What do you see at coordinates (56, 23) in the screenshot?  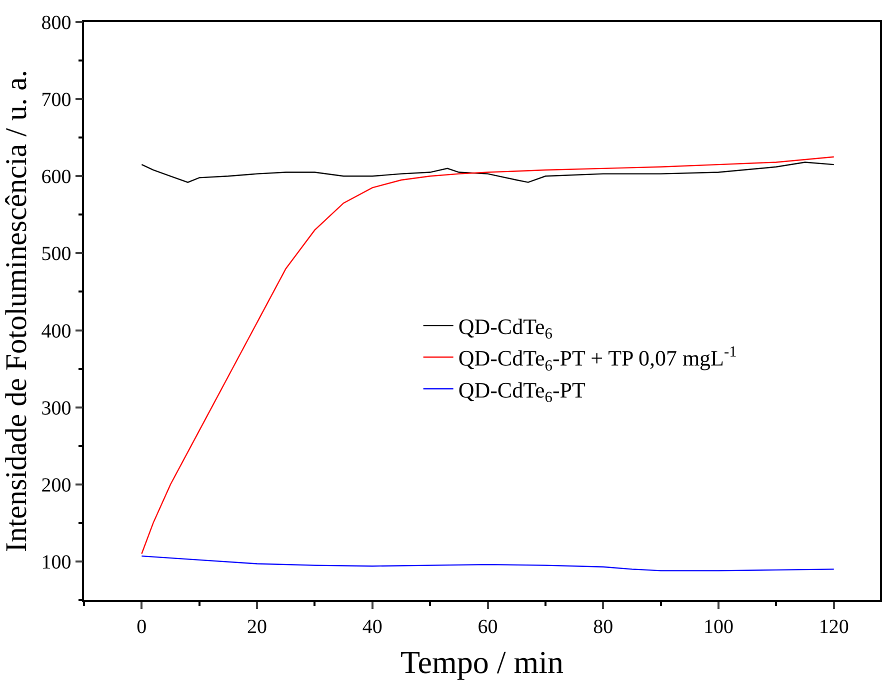 I see `y-tick-label: 800` at bounding box center [56, 23].